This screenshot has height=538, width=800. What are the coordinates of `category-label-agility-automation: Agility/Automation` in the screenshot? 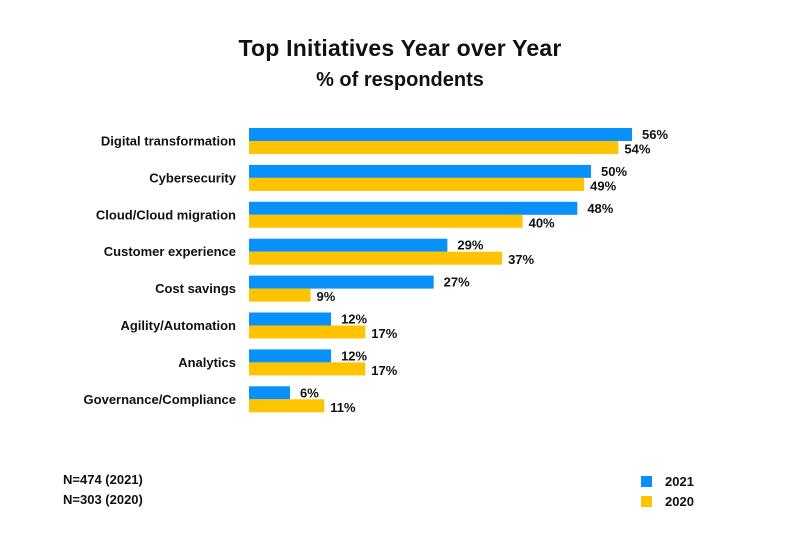 It's located at (178, 325).